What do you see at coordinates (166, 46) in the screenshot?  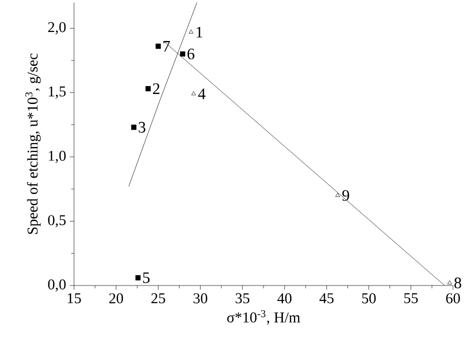 I see `annotation: 7` at bounding box center [166, 46].